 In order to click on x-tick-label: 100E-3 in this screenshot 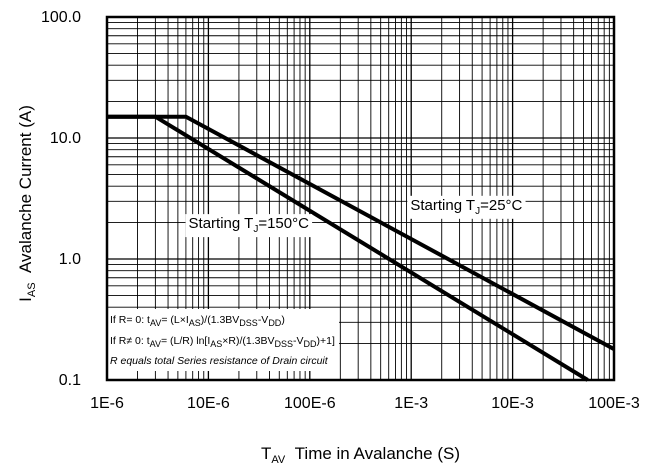, I will do `click(614, 403)`.